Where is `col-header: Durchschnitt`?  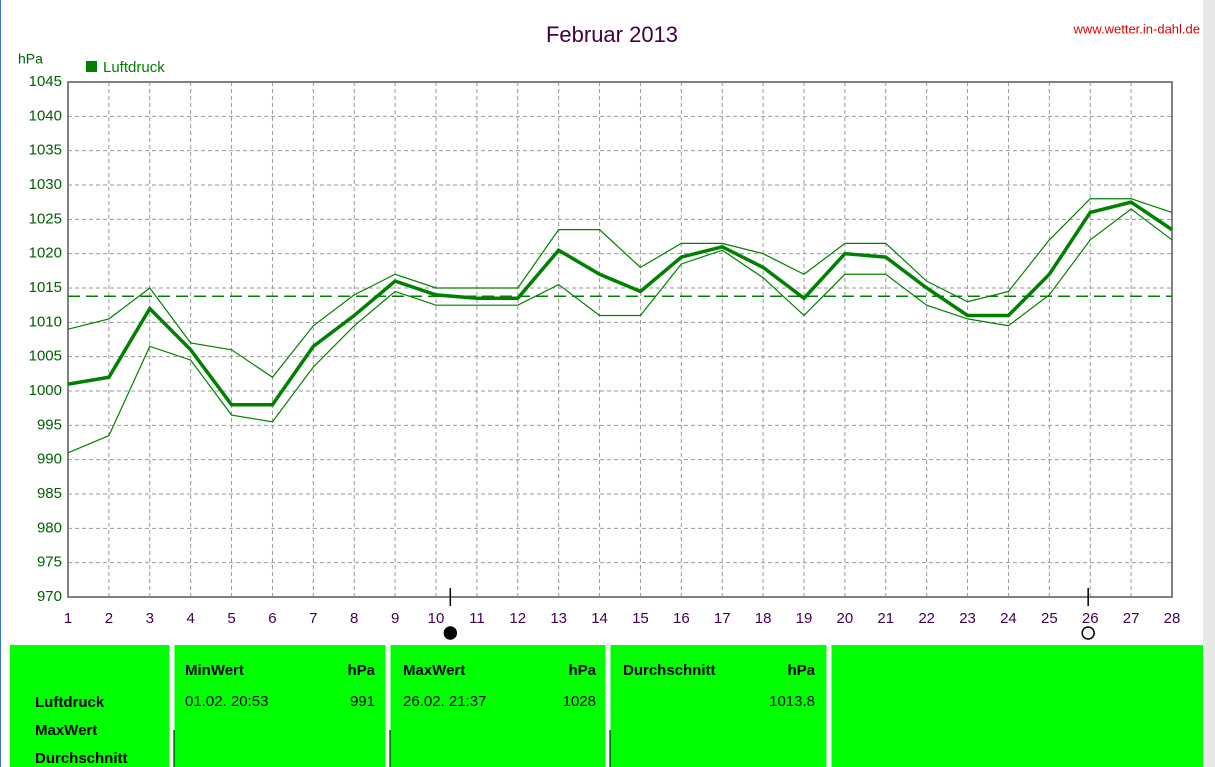 col-header: Durchschnitt is located at coordinates (669, 670).